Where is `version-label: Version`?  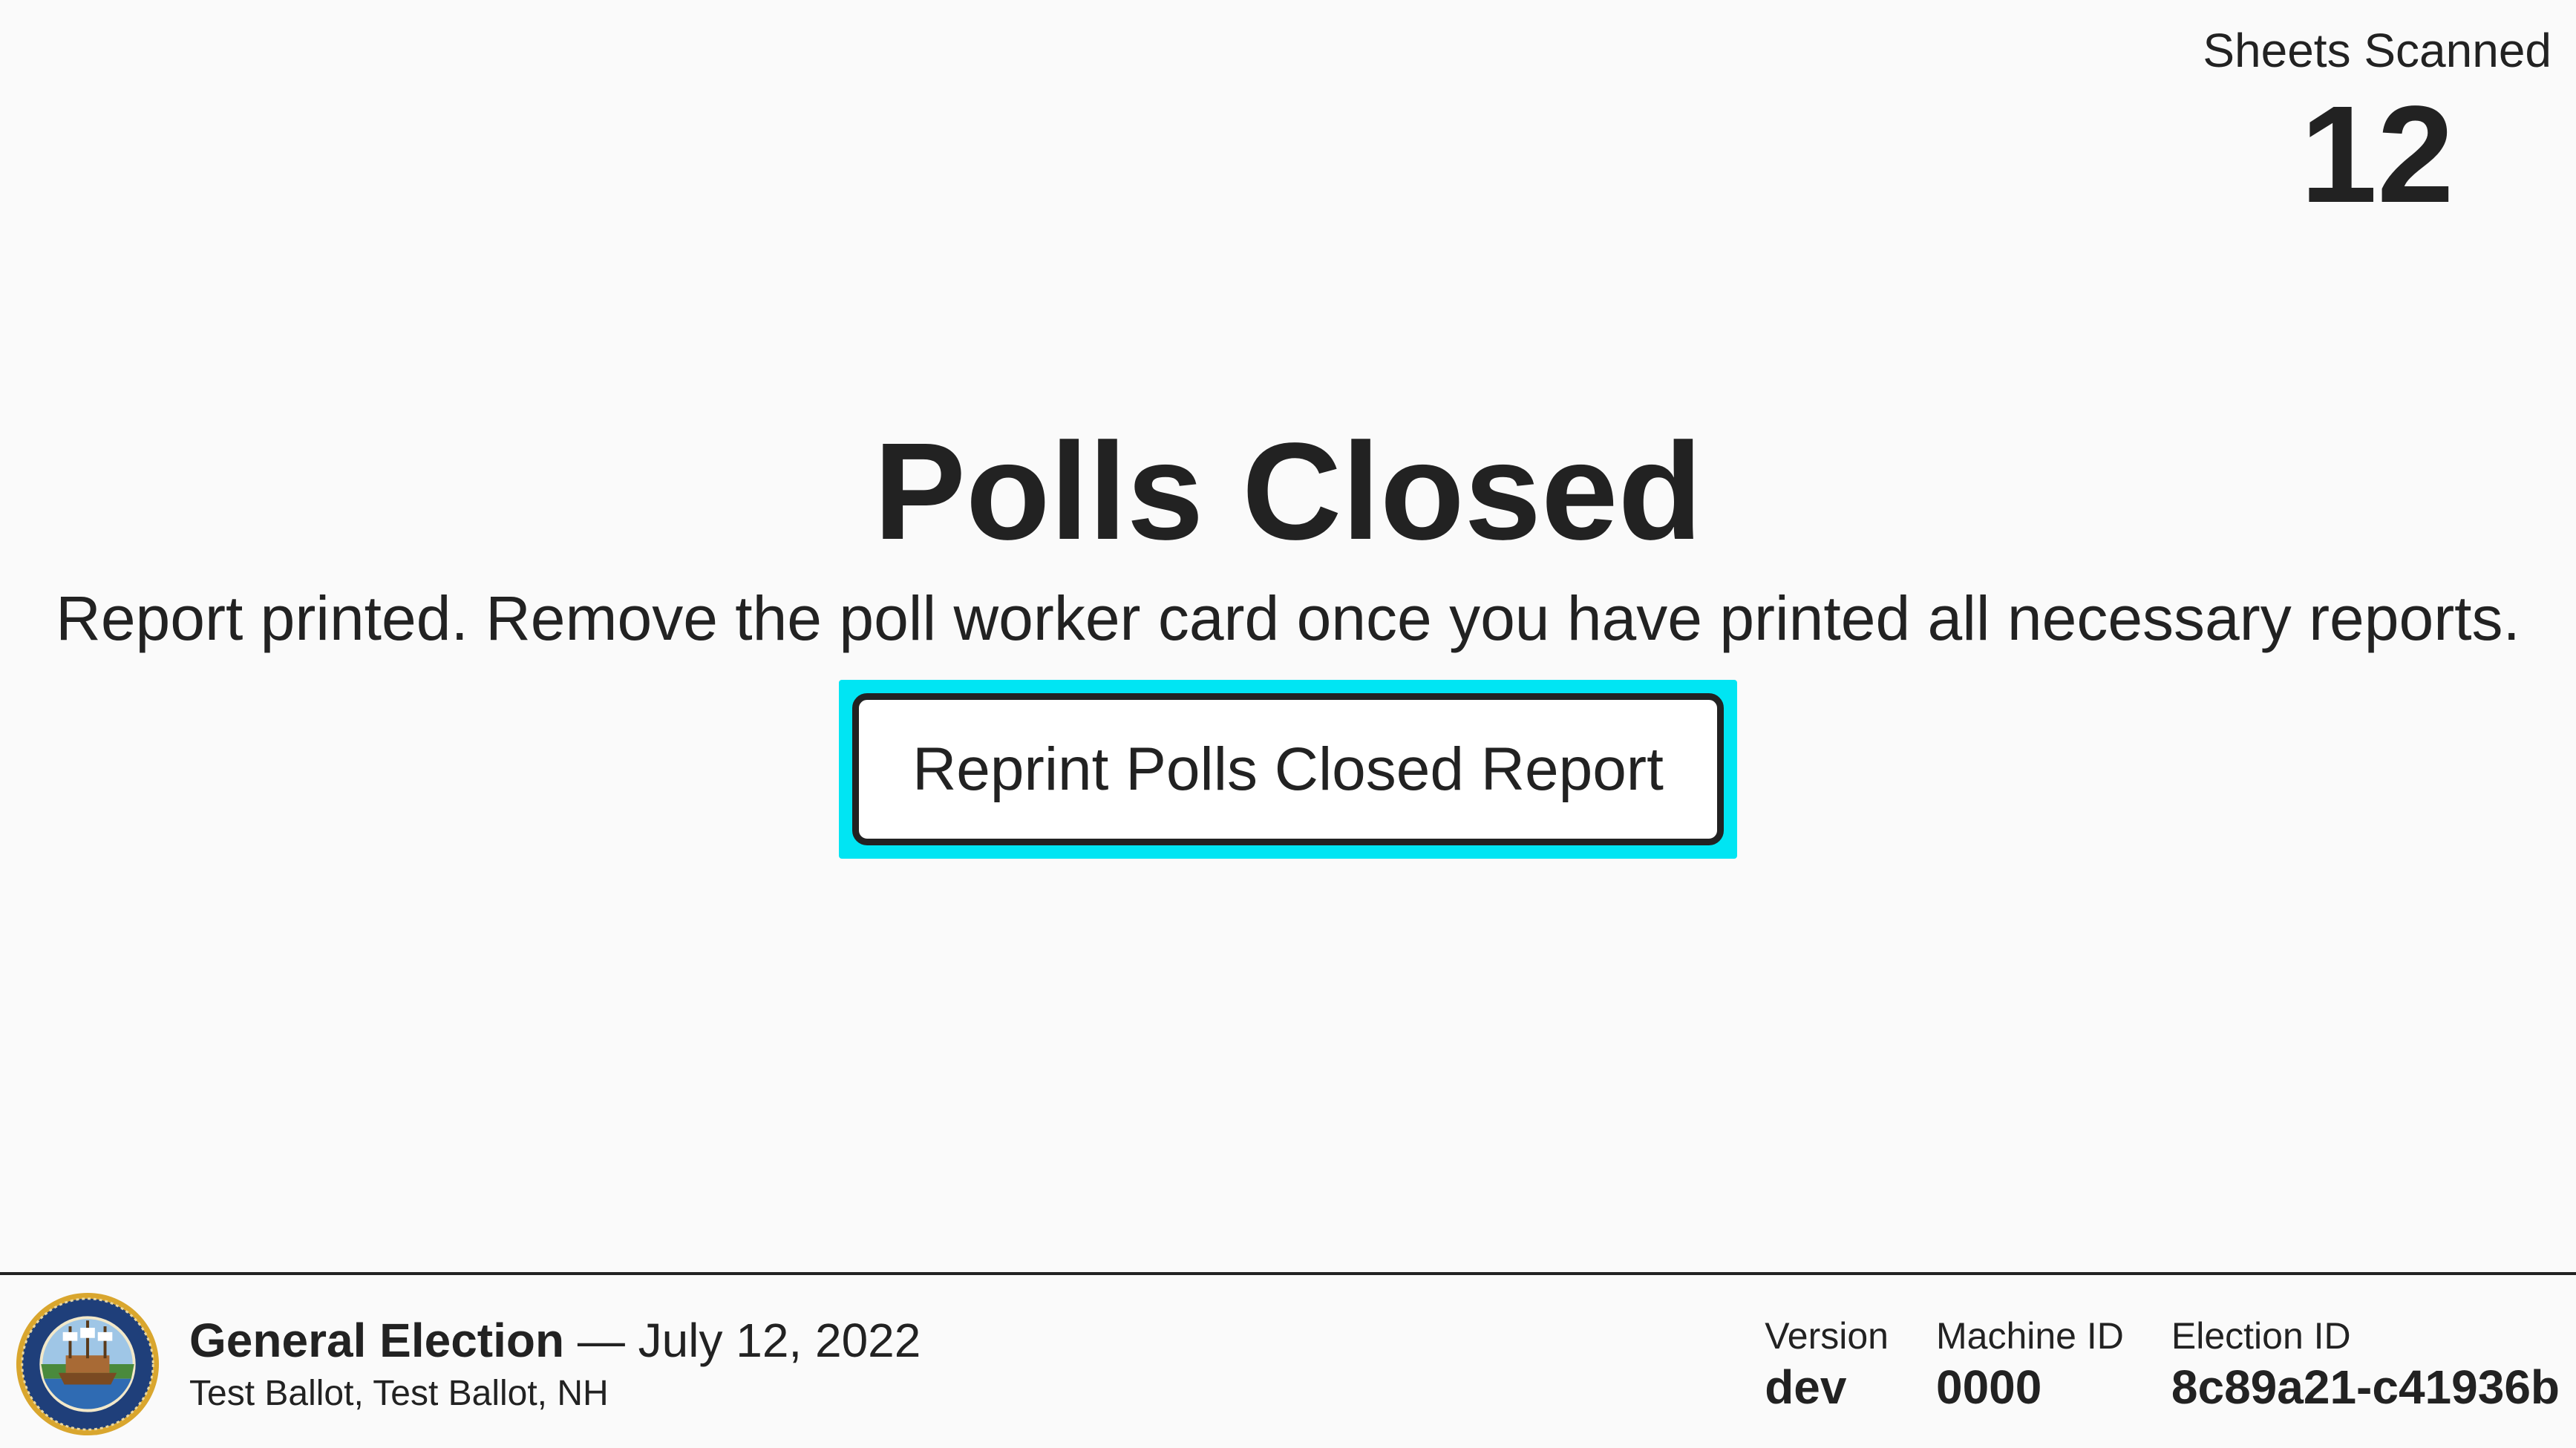 version-label: Version is located at coordinates (1827, 1336).